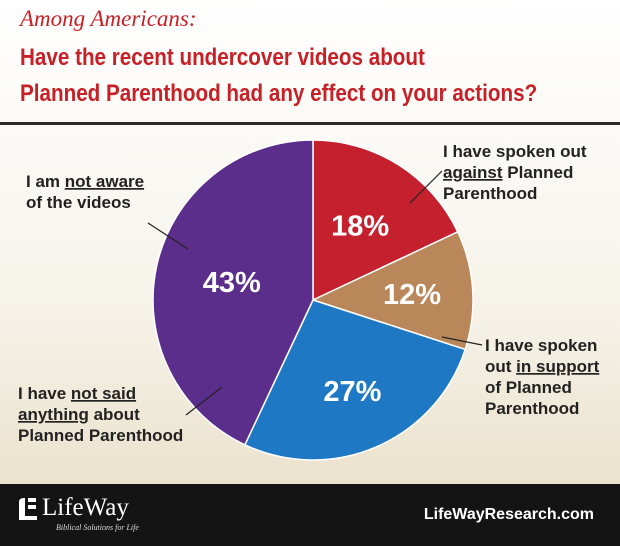 Image resolution: width=620 pixels, height=546 pixels. I want to click on logo-tagline: Biblical Solutions for Life, so click(97, 527).